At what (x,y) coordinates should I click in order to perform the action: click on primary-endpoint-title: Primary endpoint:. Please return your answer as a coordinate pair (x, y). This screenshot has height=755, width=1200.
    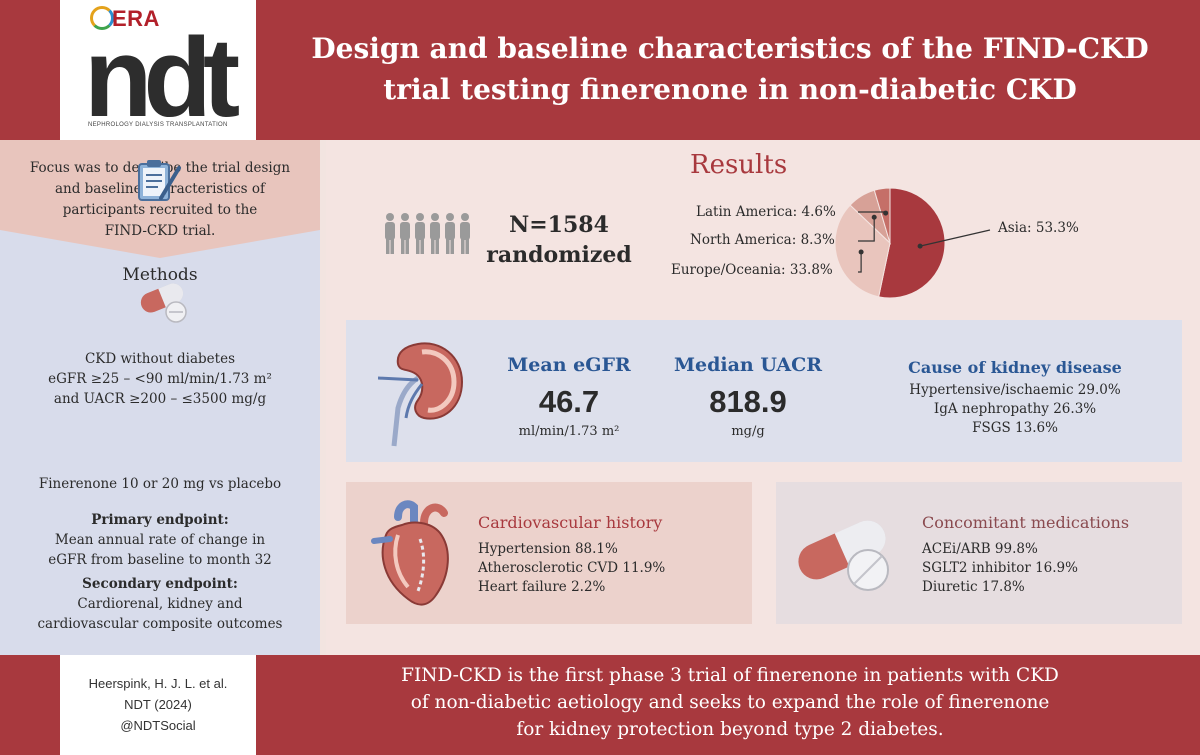
    Looking at the image, I should click on (160, 520).